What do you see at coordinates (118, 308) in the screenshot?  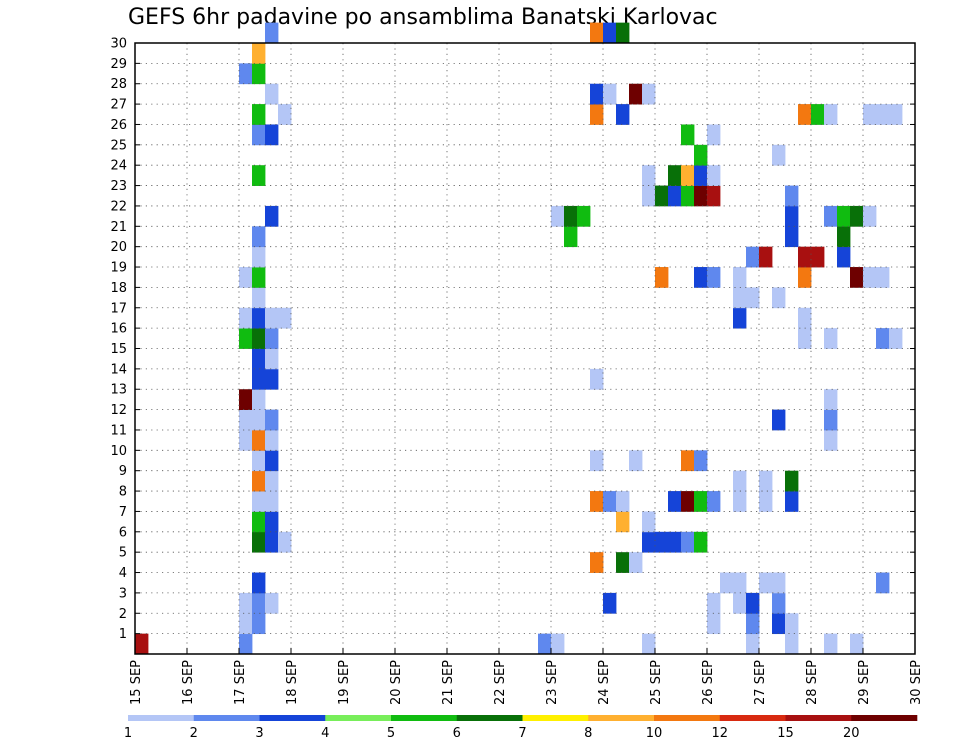 I see `y-tick-label: 17` at bounding box center [118, 308].